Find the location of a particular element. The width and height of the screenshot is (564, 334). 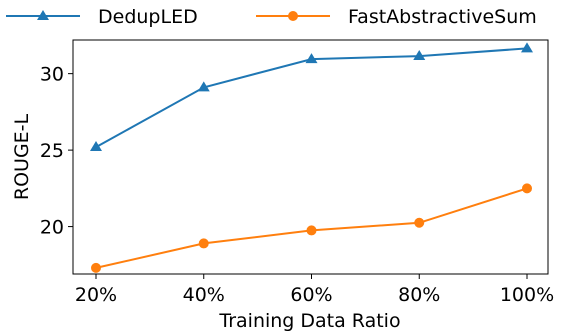

legend-item-fastabstractivesum: FastAbstractiveSum is located at coordinates (396, 17).